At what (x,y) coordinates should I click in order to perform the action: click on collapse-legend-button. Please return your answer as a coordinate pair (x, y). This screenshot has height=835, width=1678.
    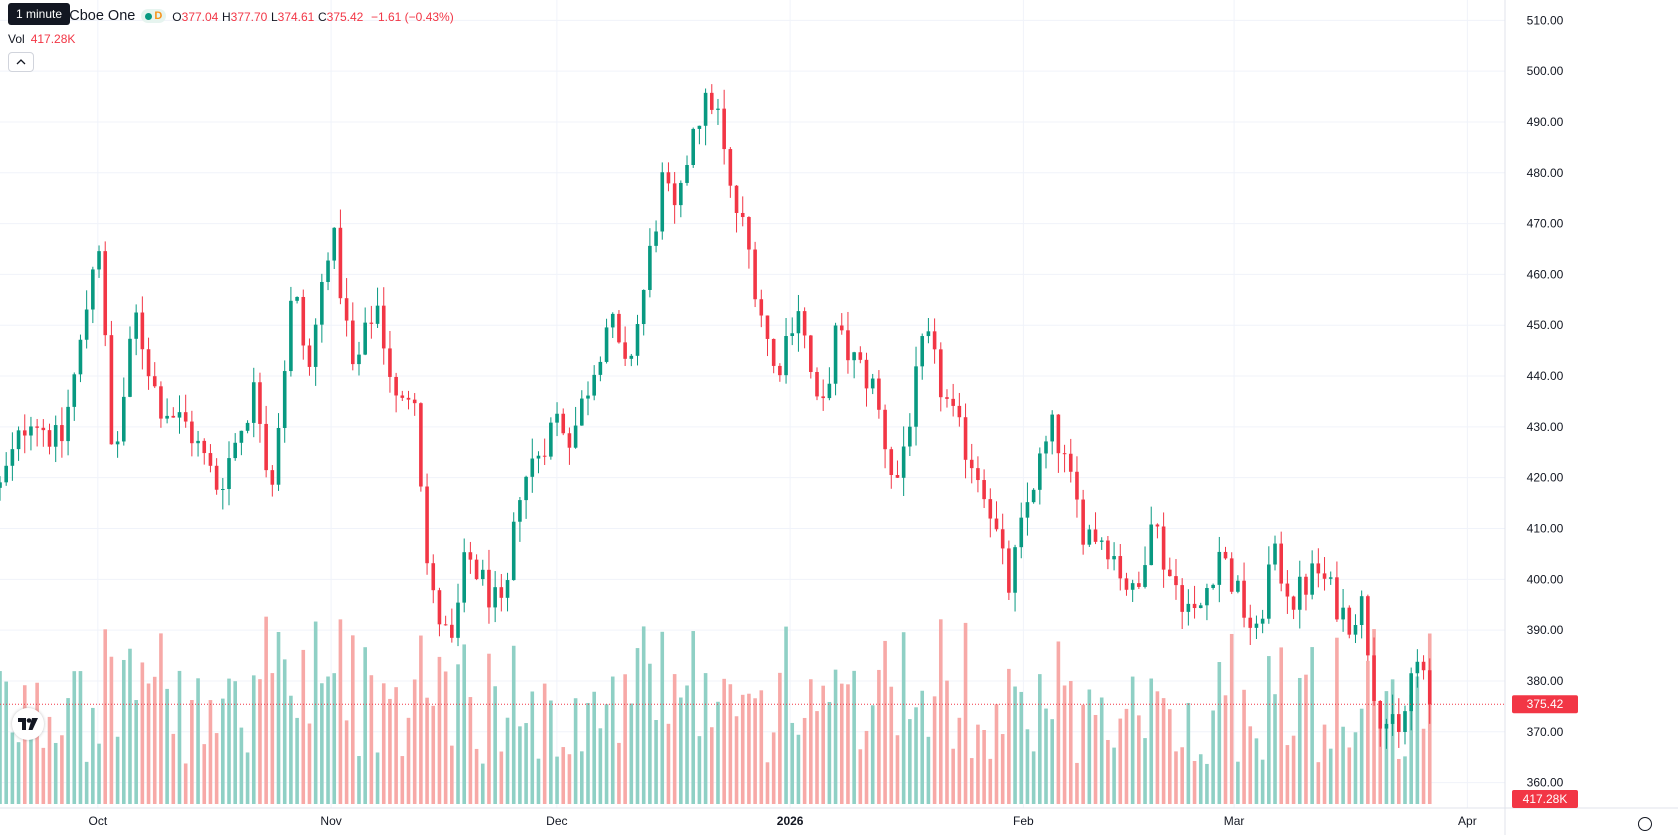
    Looking at the image, I should click on (21, 62).